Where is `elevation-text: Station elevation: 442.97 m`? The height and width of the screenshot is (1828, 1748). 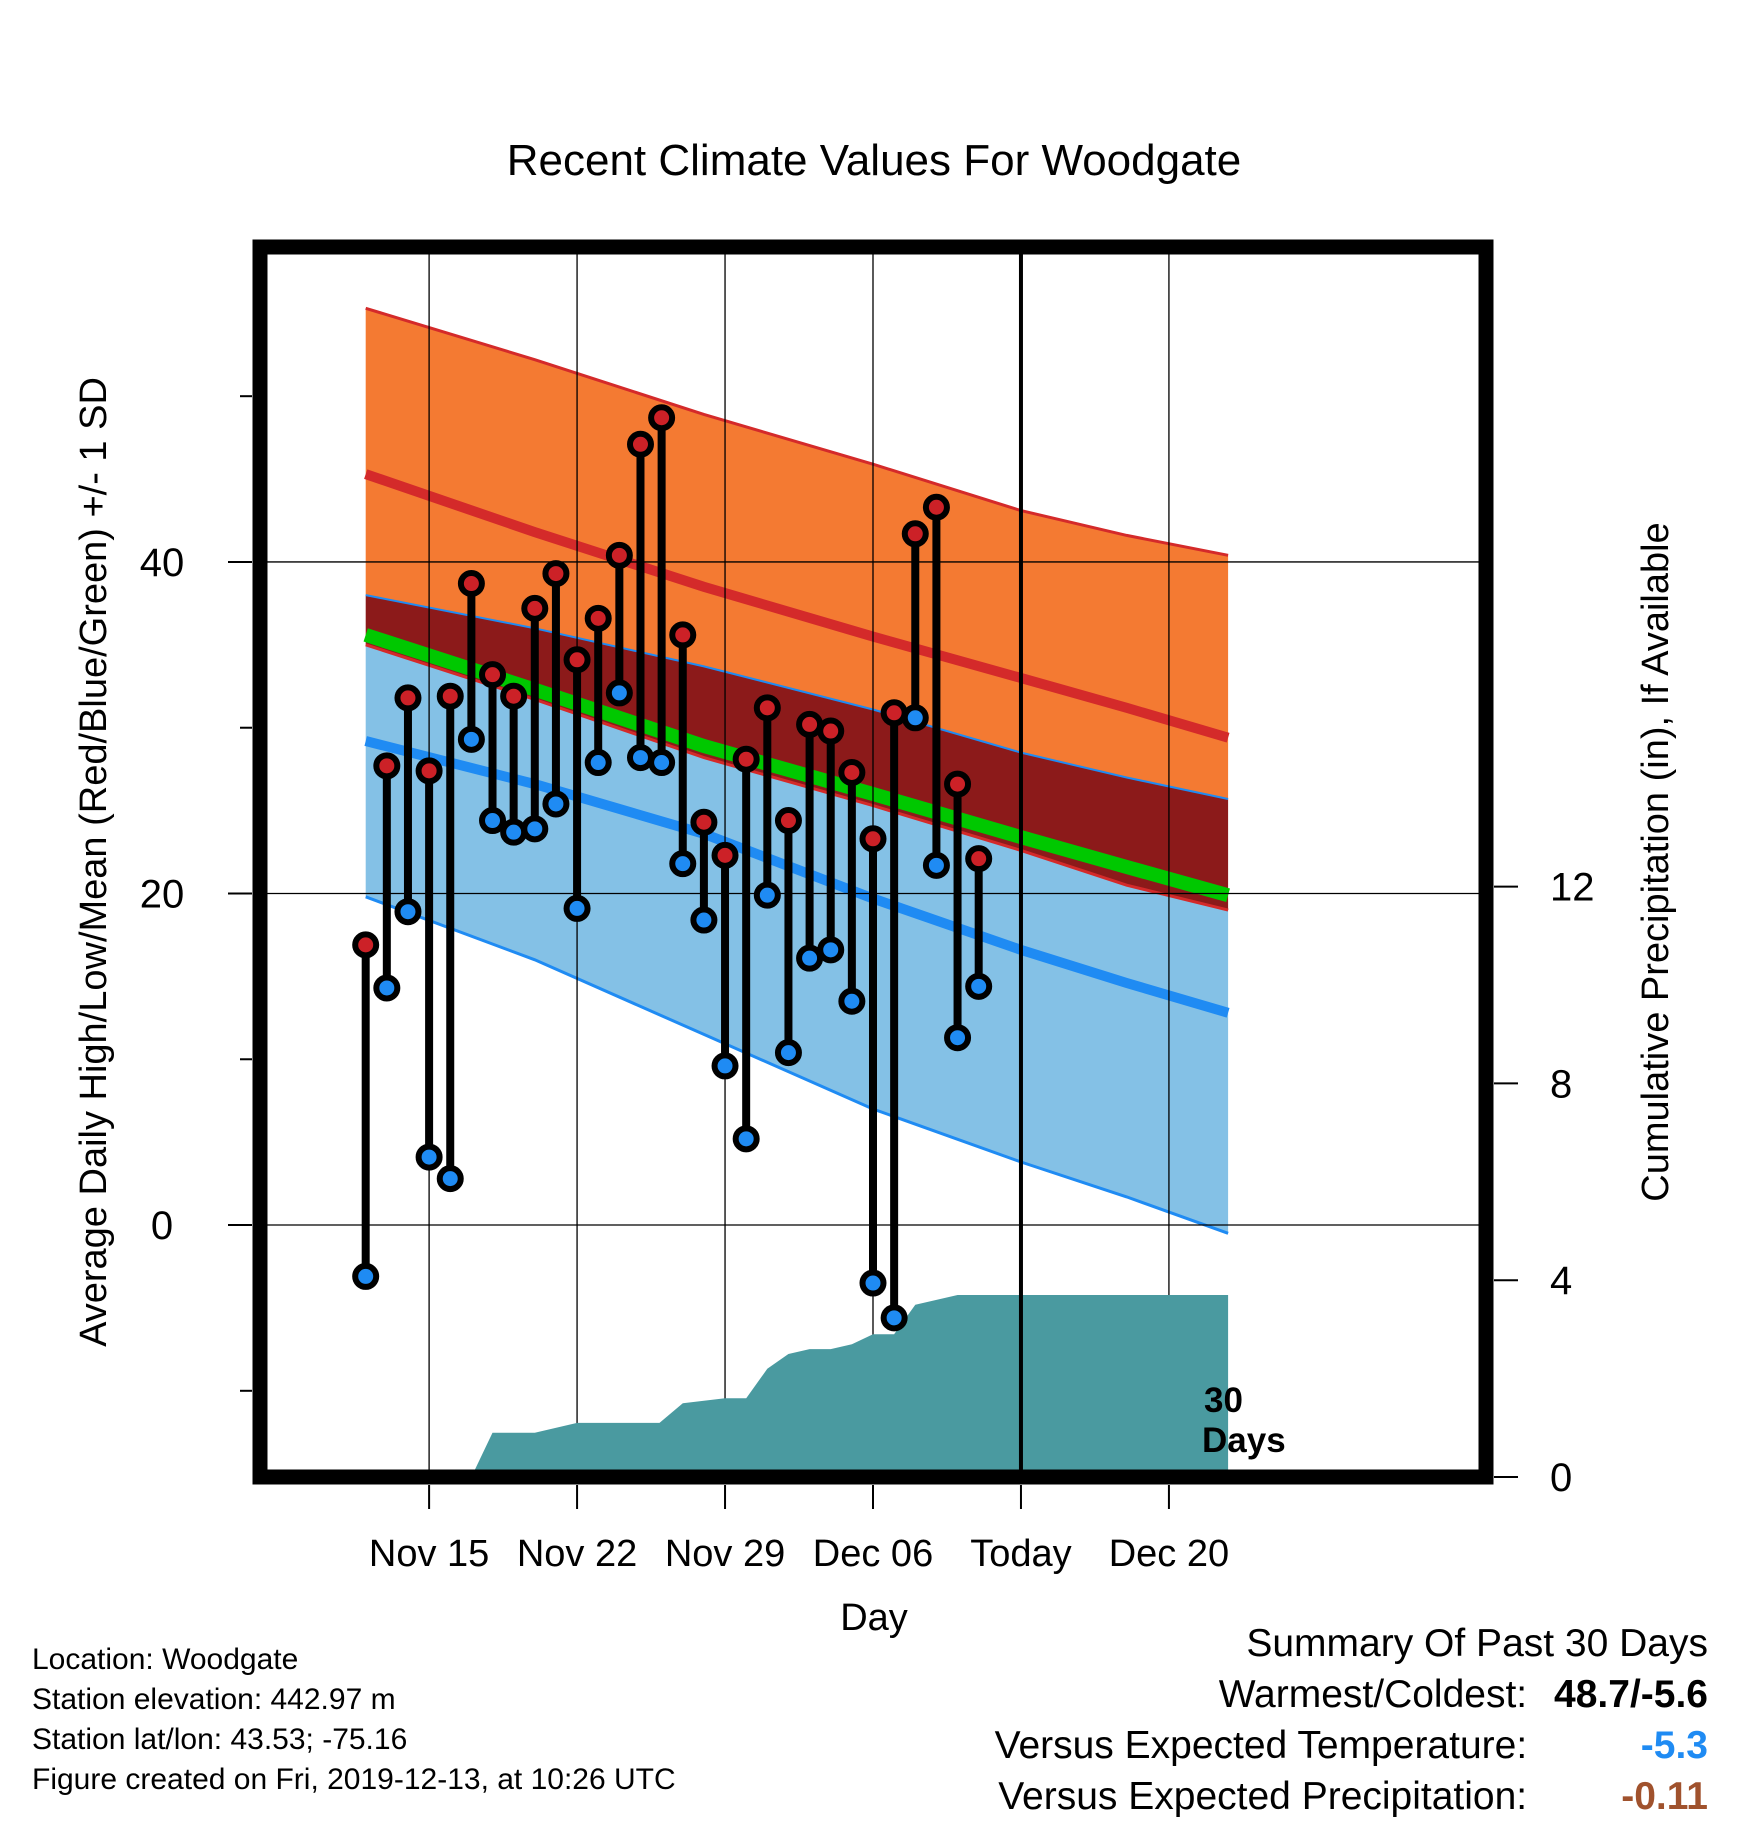
elevation-text: Station elevation: 442.97 m is located at coordinates (214, 1699).